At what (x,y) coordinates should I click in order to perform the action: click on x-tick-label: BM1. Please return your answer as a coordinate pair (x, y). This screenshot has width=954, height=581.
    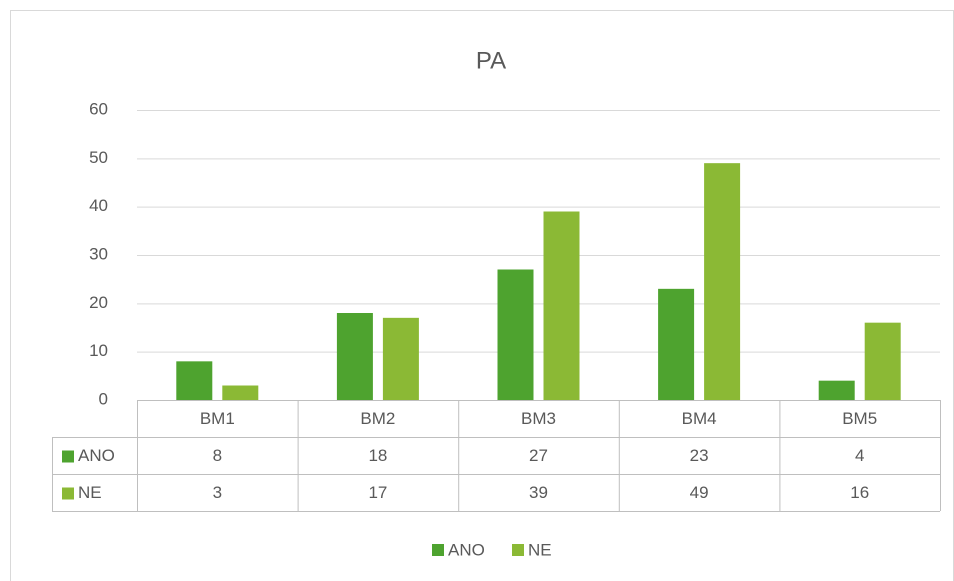
    Looking at the image, I should click on (217, 418).